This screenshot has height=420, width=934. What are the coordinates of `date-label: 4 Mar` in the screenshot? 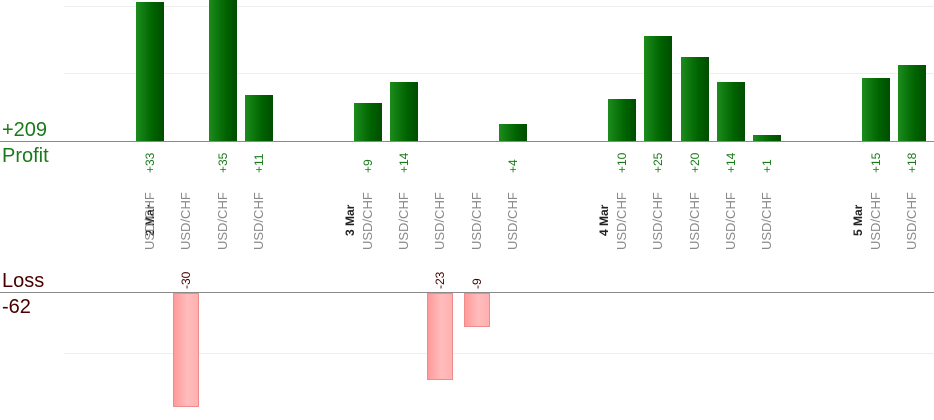 It's located at (603, 220).